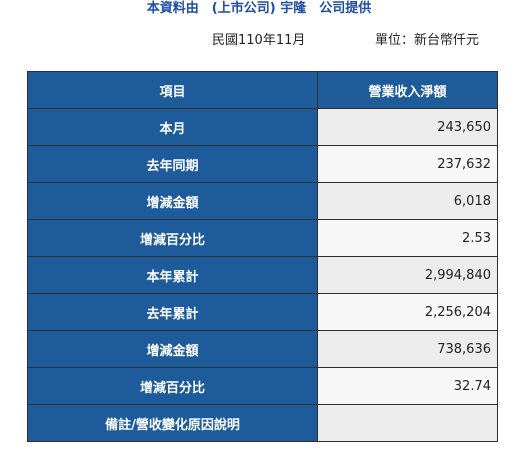 The width and height of the screenshot is (518, 452). I want to click on row-label: 去年同期, so click(172, 164).